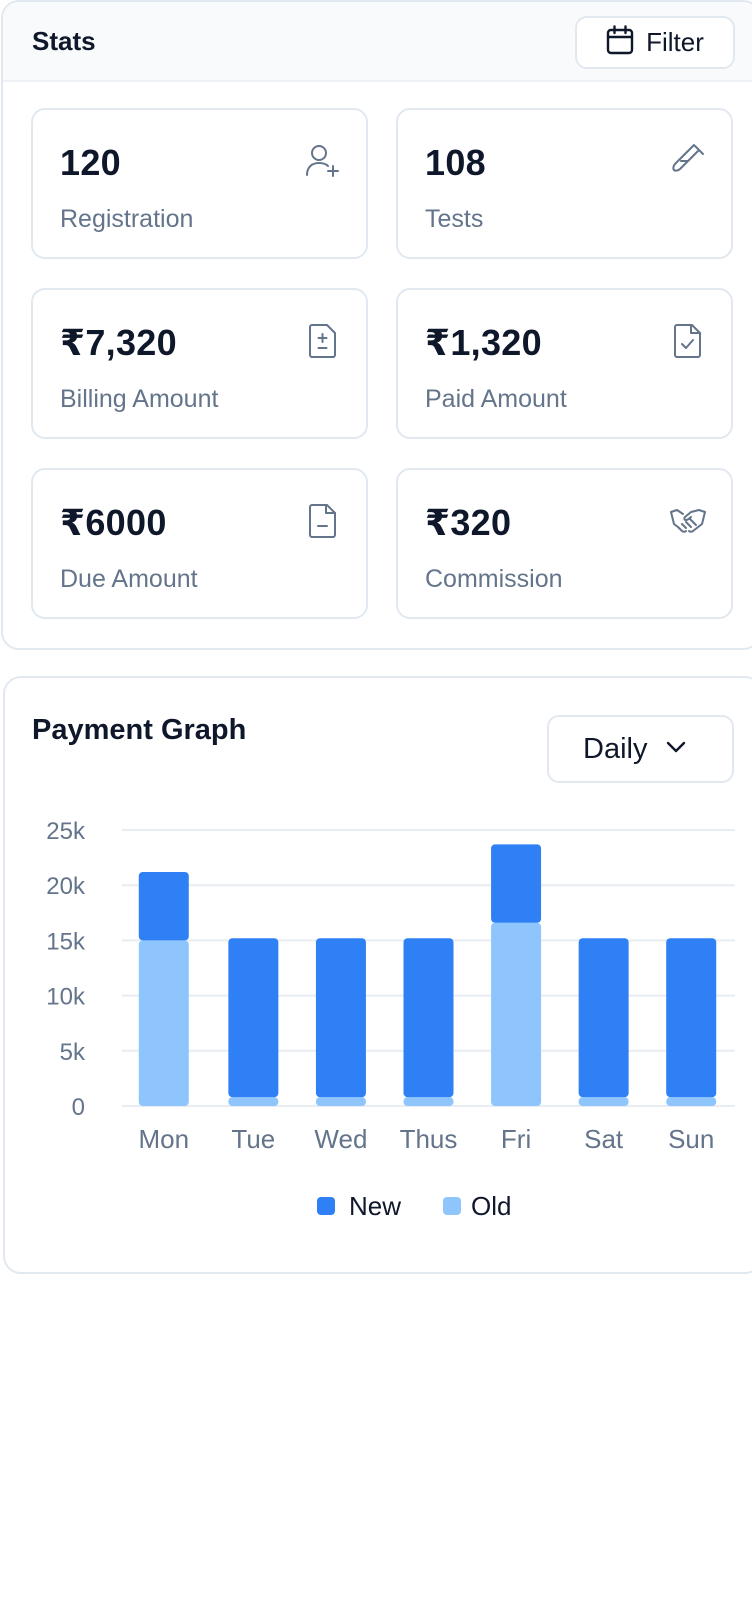 Image resolution: width=752 pixels, height=1600 pixels. What do you see at coordinates (454, 219) in the screenshot?
I see `stat-label: Tests` at bounding box center [454, 219].